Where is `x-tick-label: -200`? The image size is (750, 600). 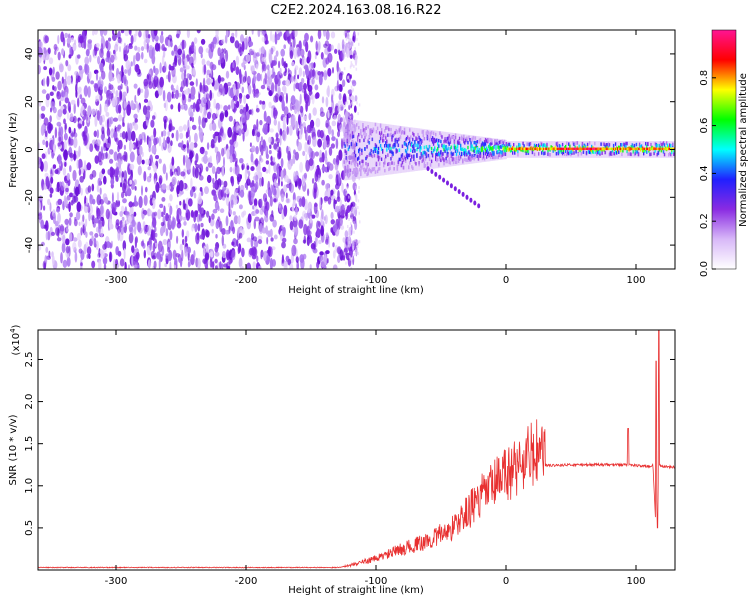
x-tick-label: -200 is located at coordinates (246, 581).